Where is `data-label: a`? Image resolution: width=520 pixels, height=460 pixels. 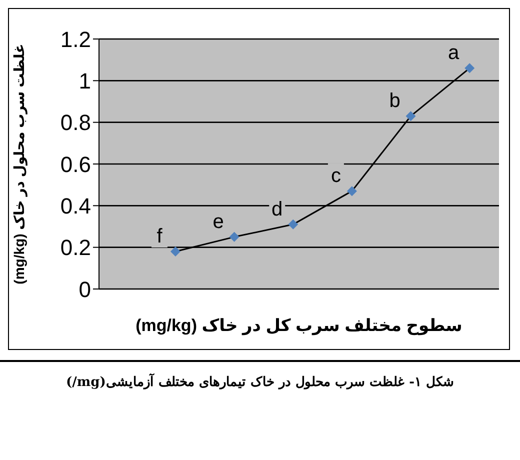 data-label: a is located at coordinates (454, 53).